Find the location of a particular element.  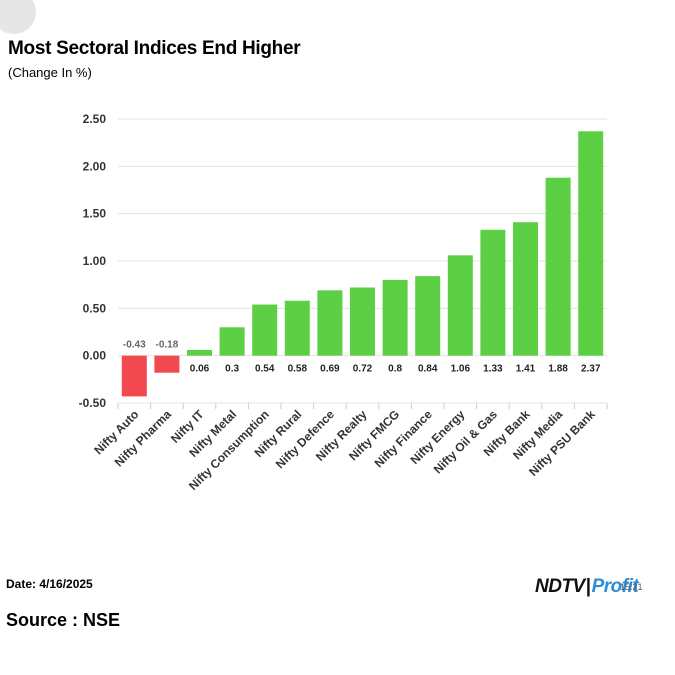

data-label: 0.72 is located at coordinates (363, 369).